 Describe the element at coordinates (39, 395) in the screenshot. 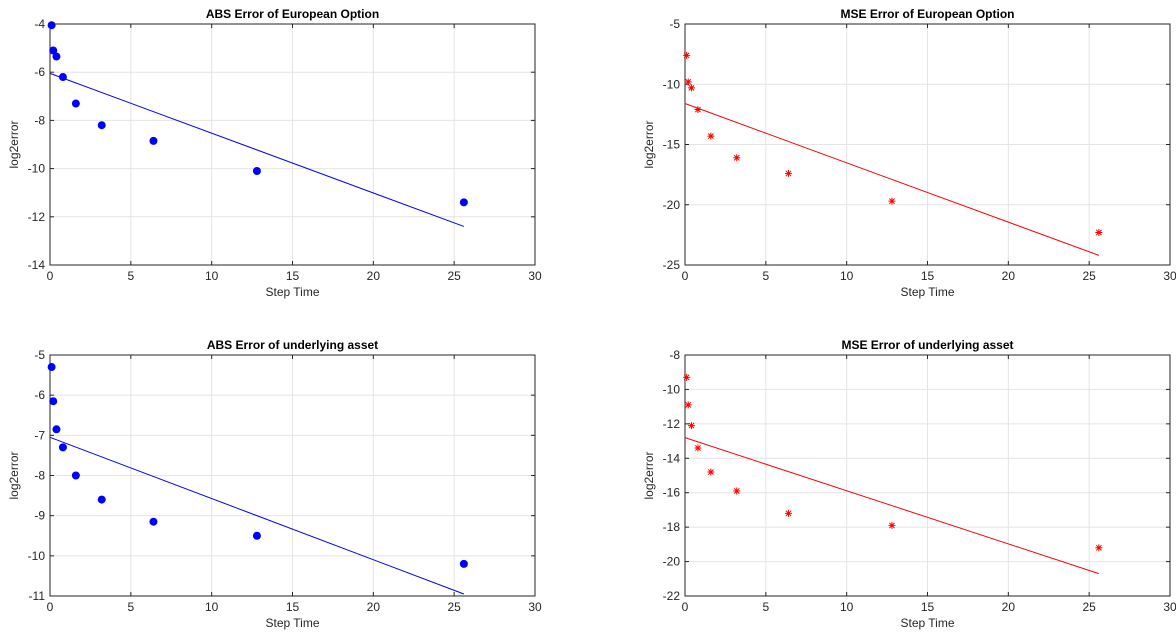

I see `y-tick-label: -6` at that location.